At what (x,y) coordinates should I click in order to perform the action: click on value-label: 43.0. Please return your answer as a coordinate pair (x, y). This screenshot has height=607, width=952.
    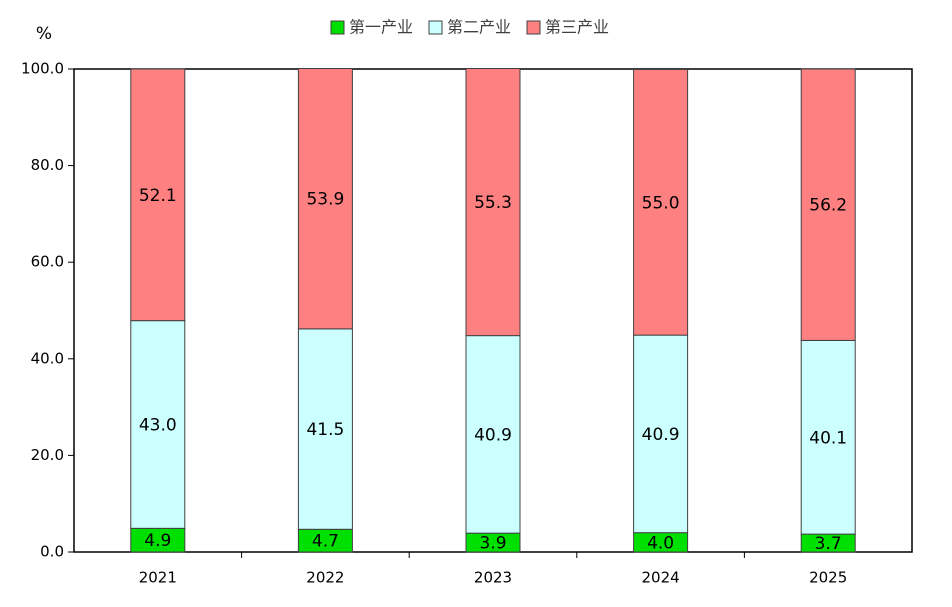
    Looking at the image, I should click on (158, 425).